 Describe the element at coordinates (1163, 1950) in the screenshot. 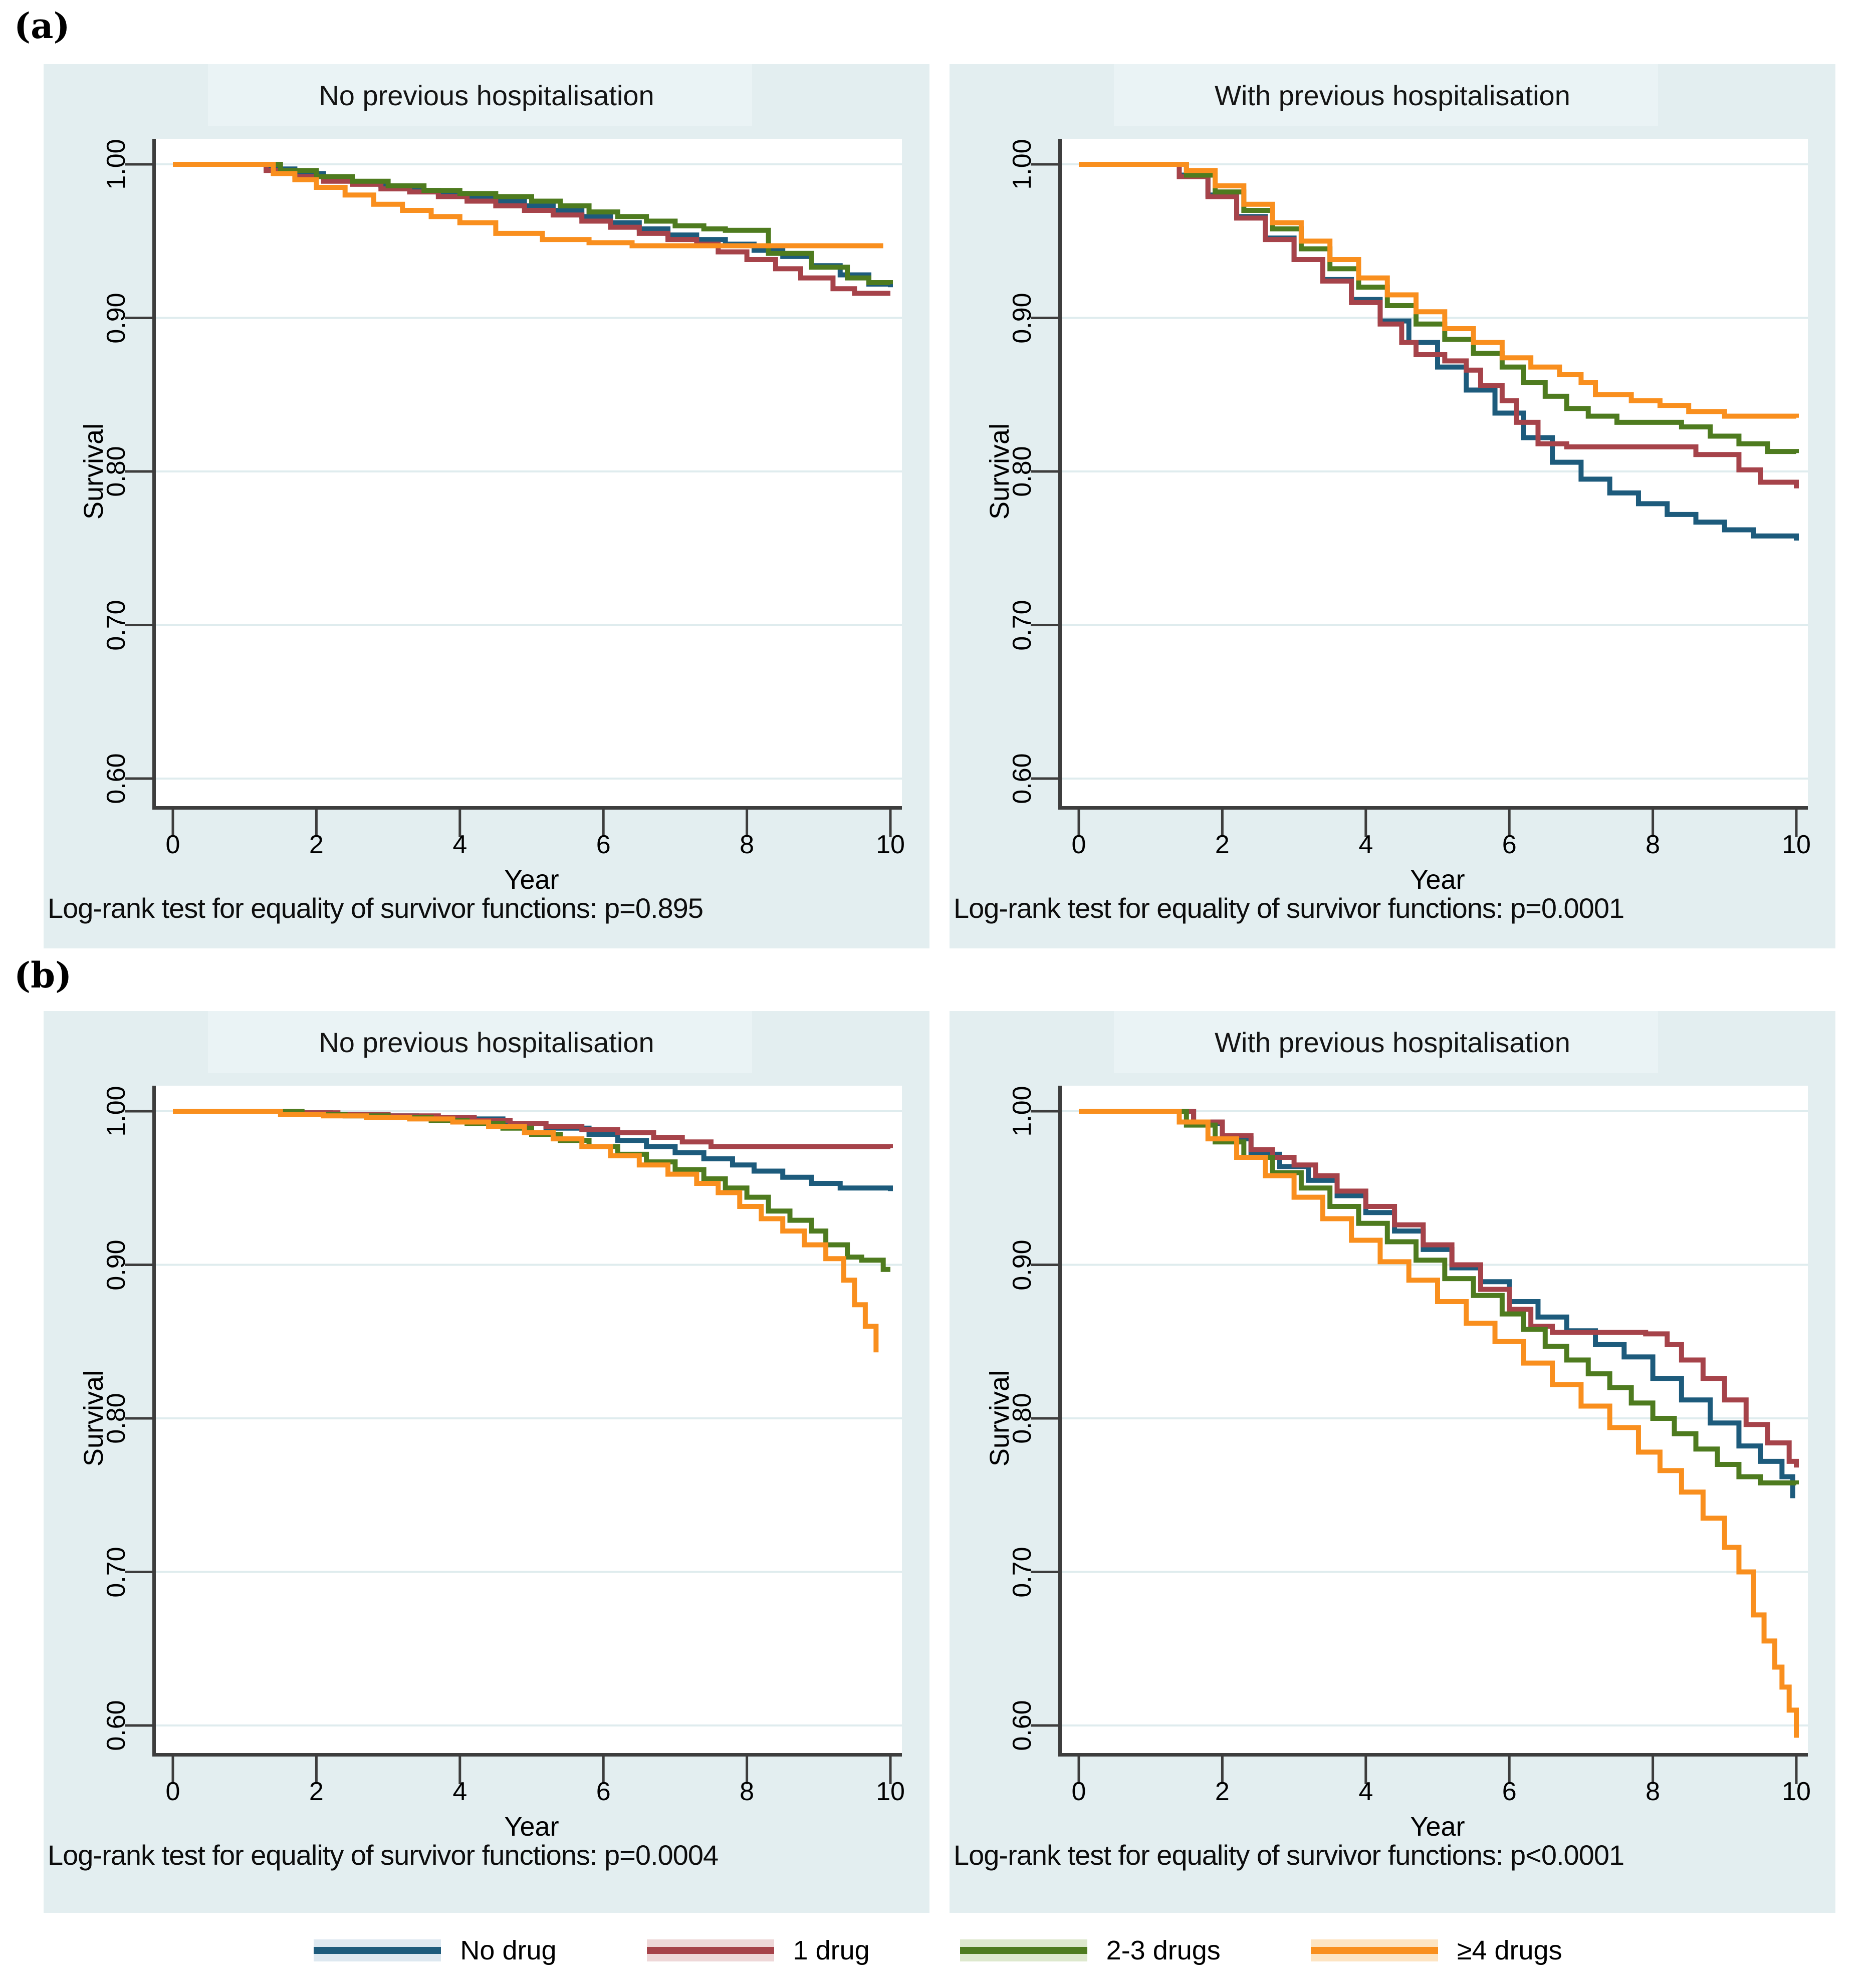

I see `legend-label: 2-3 drugs` at that location.